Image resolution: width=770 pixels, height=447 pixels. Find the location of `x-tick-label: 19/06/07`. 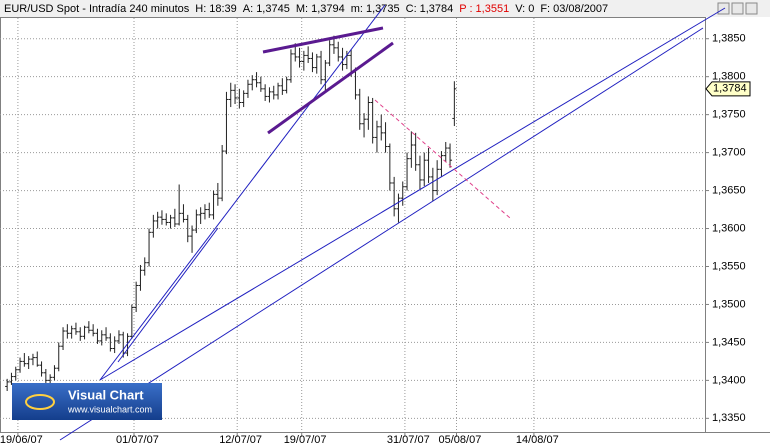

x-tick-label: 19/06/07 is located at coordinates (21, 440).